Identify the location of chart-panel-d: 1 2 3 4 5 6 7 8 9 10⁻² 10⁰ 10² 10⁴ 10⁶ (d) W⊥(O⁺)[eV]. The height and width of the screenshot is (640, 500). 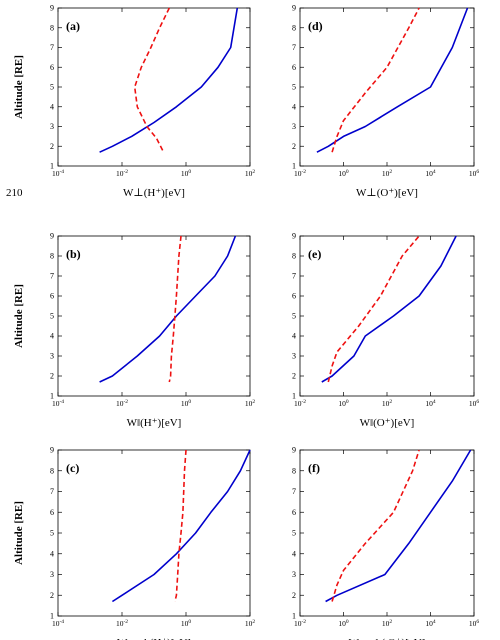
(385, 102).